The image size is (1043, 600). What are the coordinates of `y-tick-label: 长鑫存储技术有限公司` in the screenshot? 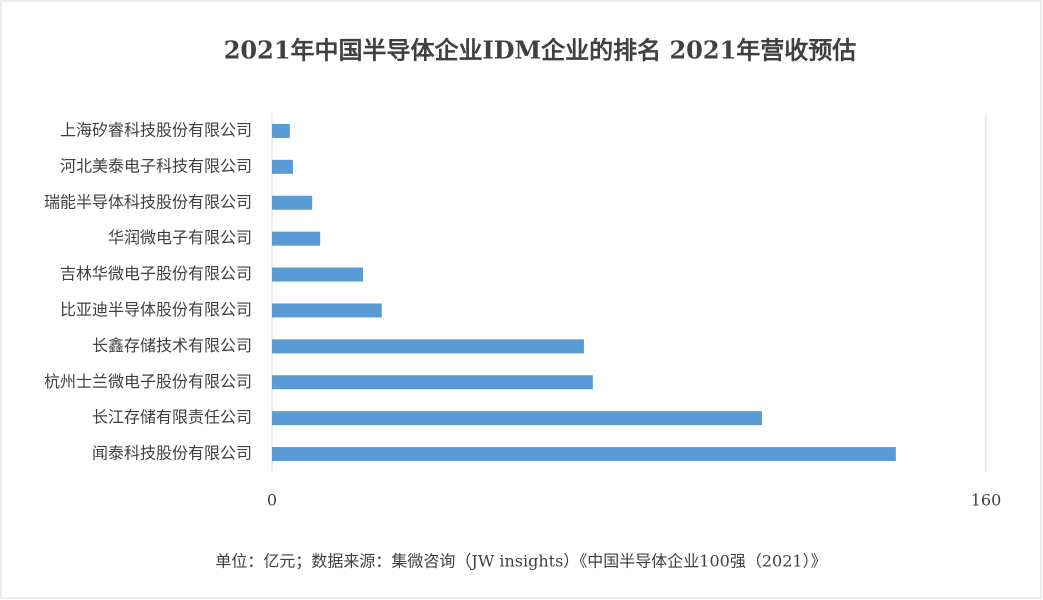 It's located at (172, 345).